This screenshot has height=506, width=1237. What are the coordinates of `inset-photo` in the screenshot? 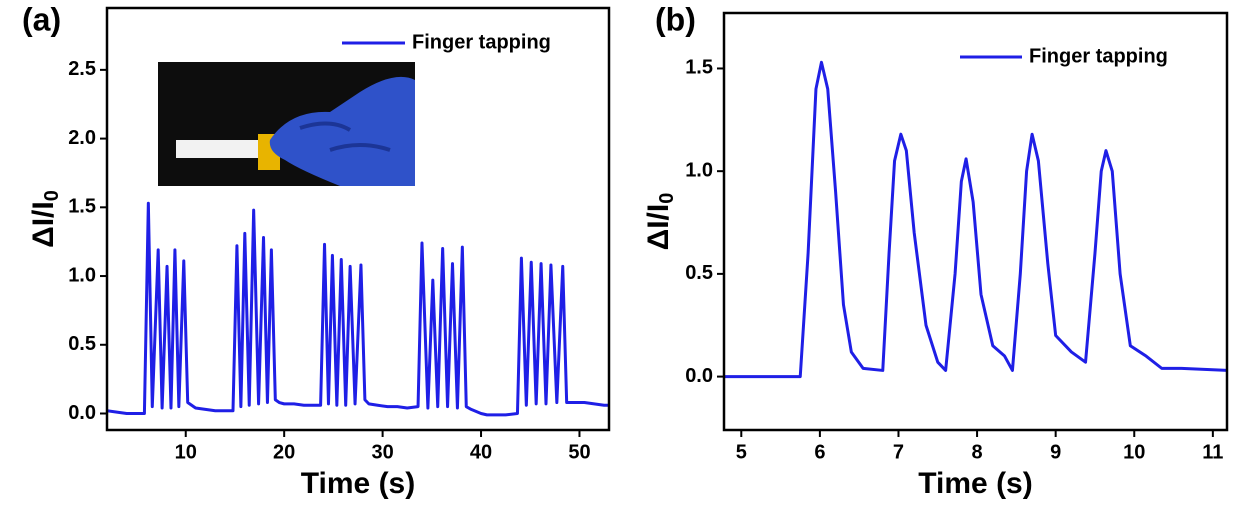 It's located at (286, 124).